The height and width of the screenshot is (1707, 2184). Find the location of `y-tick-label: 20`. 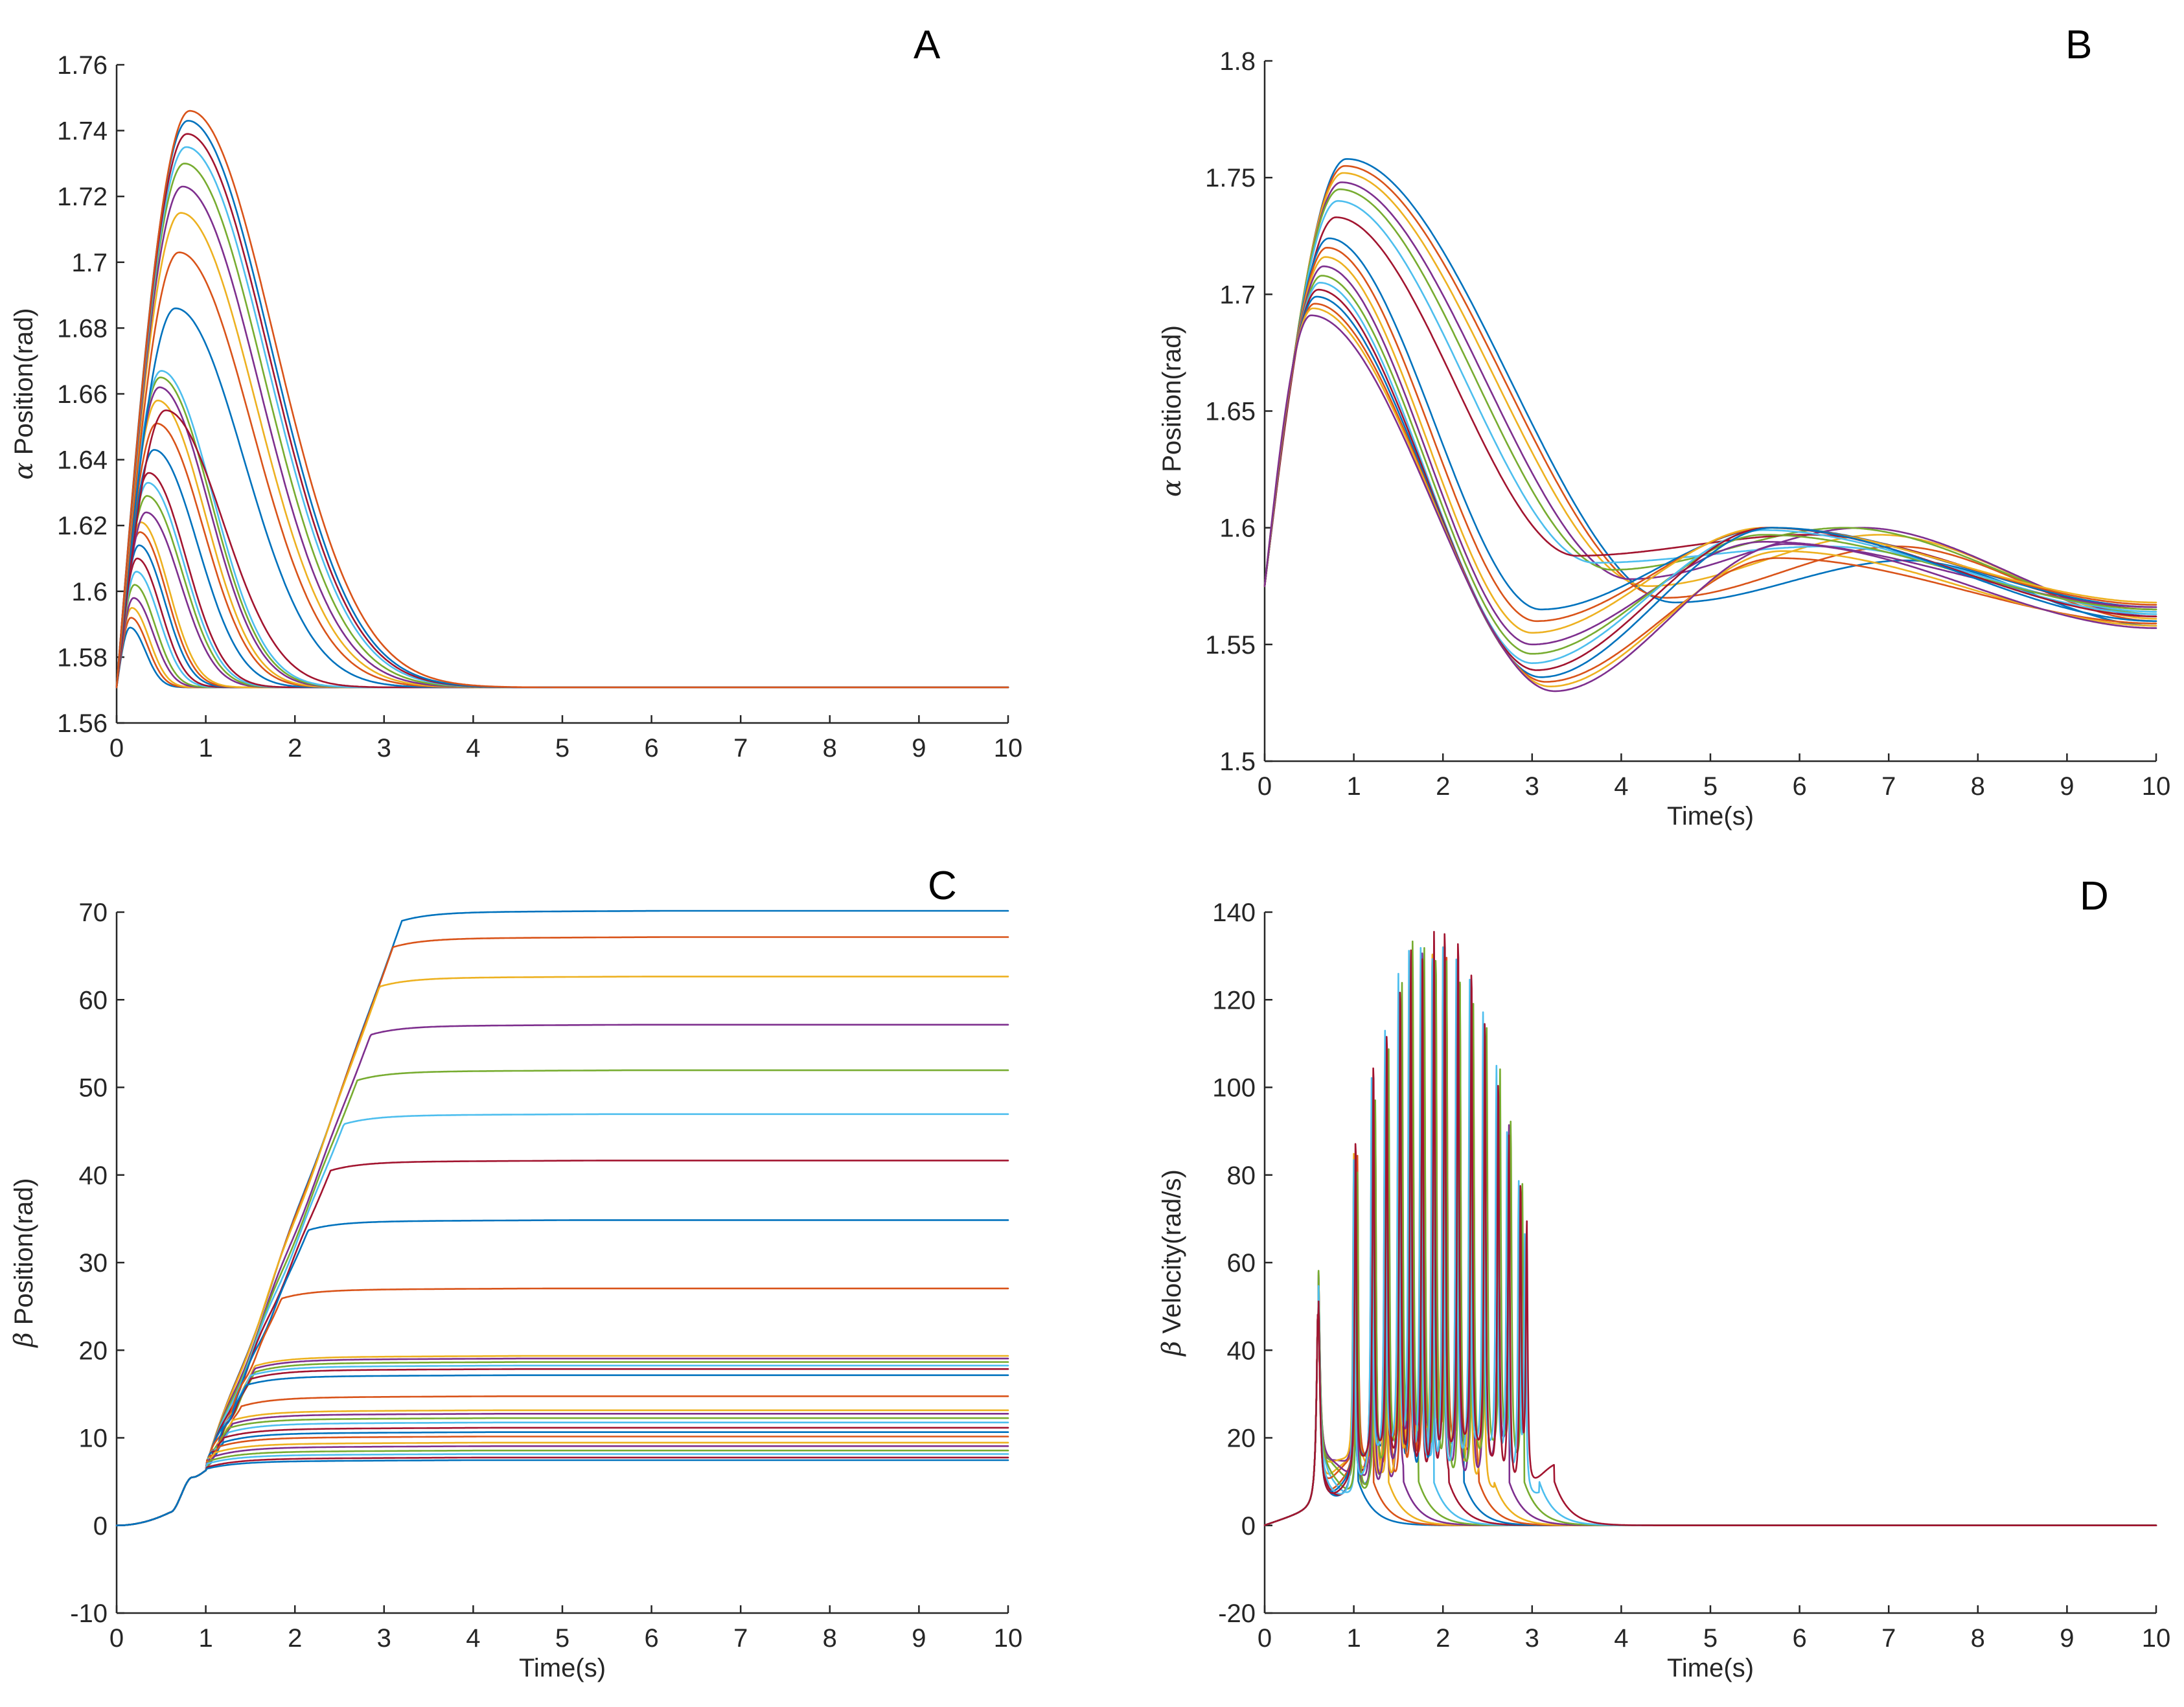

y-tick-label: 20 is located at coordinates (94, 1350).